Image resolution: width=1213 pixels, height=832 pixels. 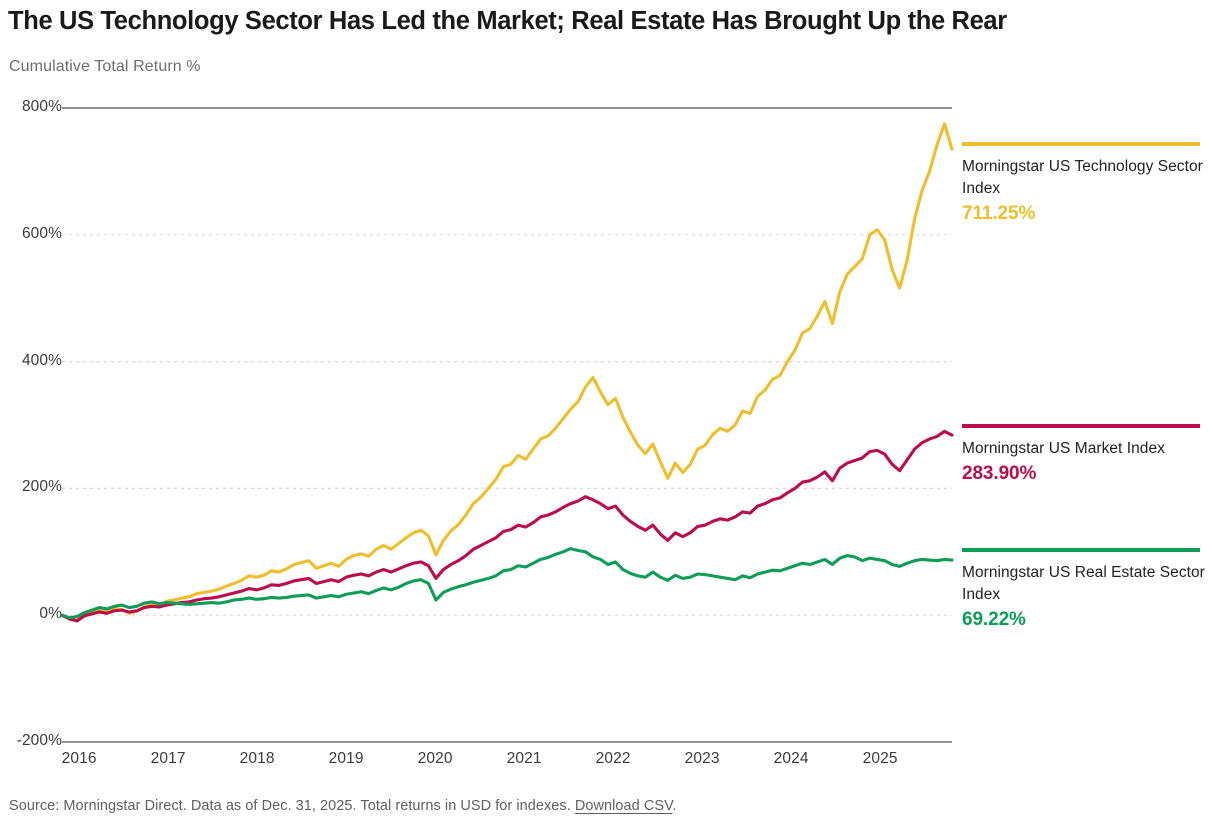 What do you see at coordinates (791, 758) in the screenshot?
I see `x-tick-label: 2024` at bounding box center [791, 758].